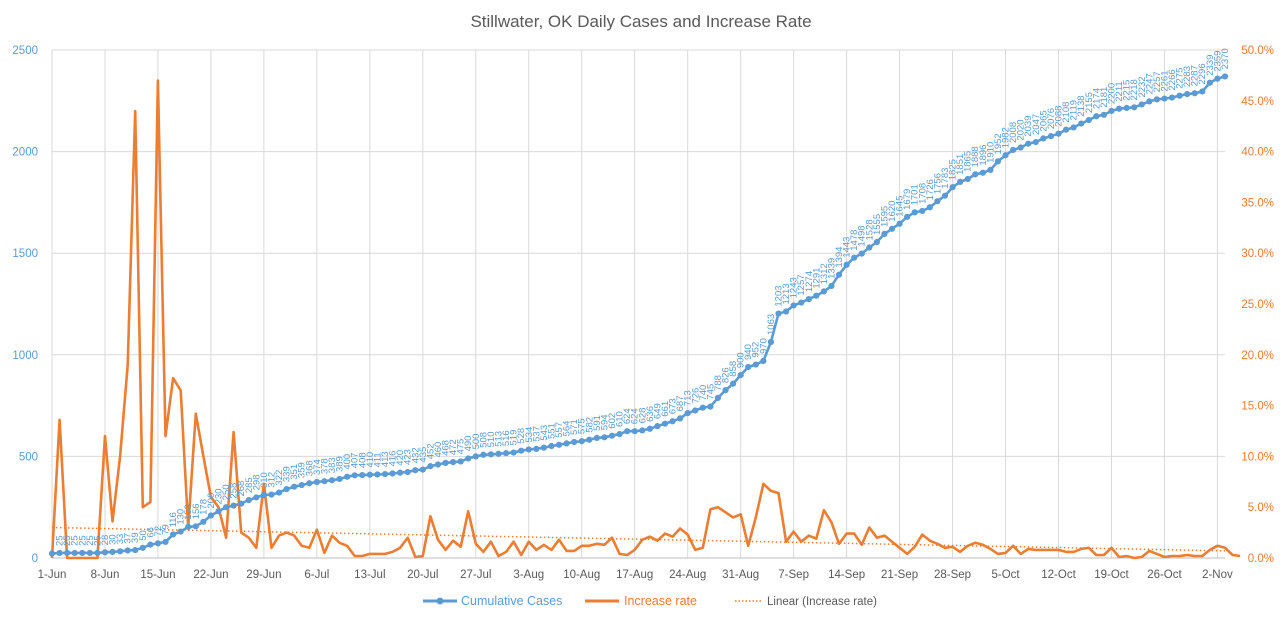 This screenshot has height=622, width=1283. What do you see at coordinates (158, 531) in the screenshot?
I see `cumulative-data-label: 72` at bounding box center [158, 531].